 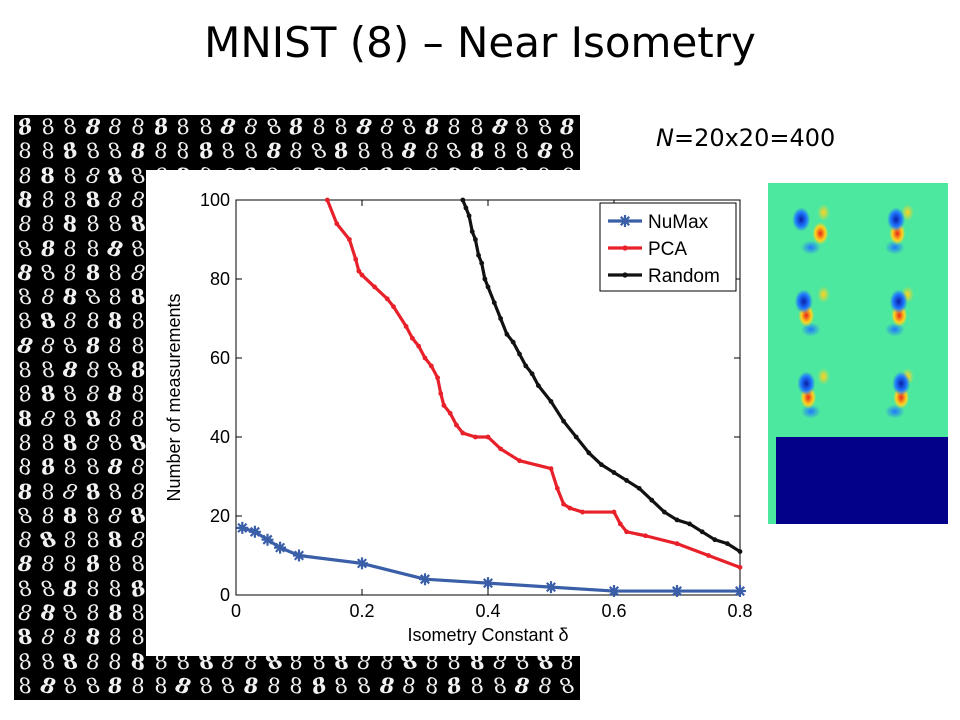 What do you see at coordinates (745, 138) in the screenshot?
I see `dimension-label: N=20x20=400` at bounding box center [745, 138].